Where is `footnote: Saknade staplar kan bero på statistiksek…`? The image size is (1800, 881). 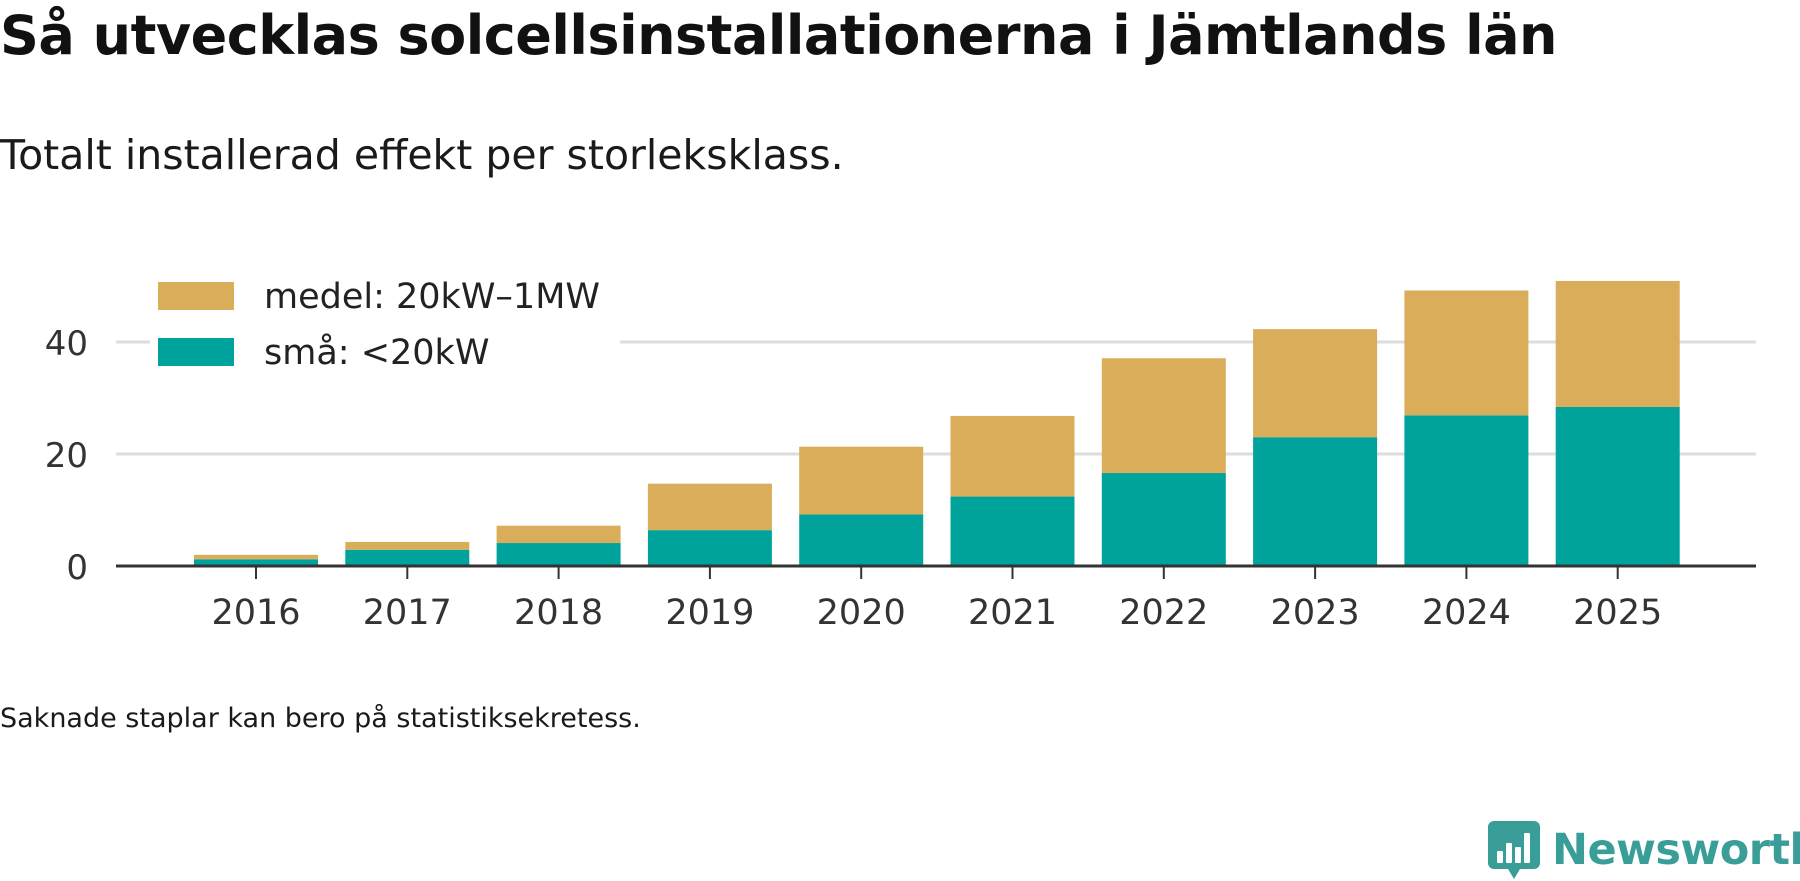 footnote: Saknade staplar kan bero på statistiksek… is located at coordinates (320, 718).